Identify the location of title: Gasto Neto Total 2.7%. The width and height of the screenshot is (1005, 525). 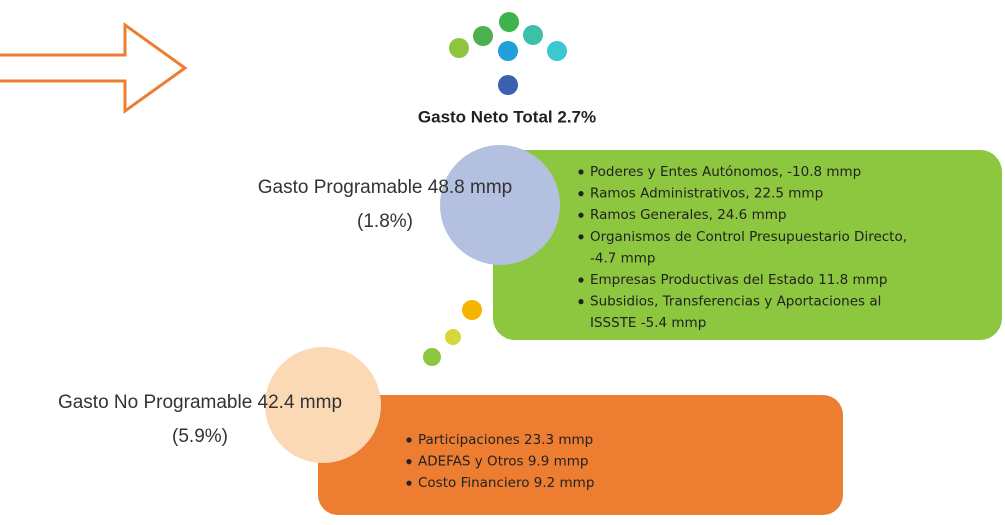
(507, 116).